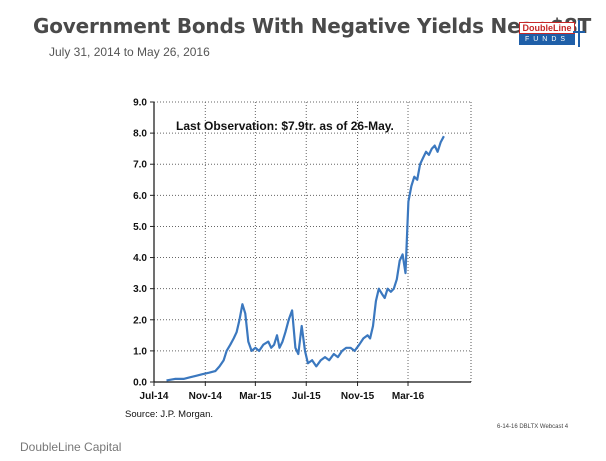  I want to click on last-observation-annotation: Last Observation: $7.9tr. as of 26-May., so click(285, 126).